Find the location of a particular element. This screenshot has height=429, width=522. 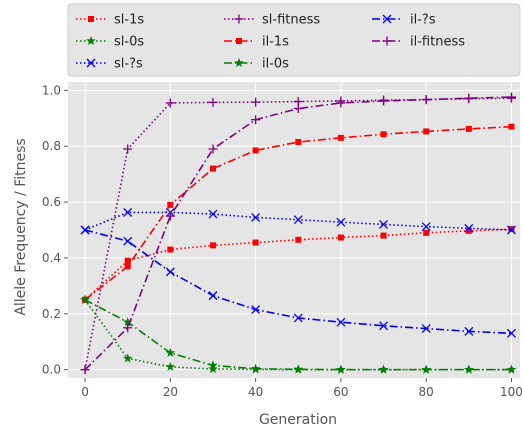

y-tick-label: 0.2 is located at coordinates (51, 314).